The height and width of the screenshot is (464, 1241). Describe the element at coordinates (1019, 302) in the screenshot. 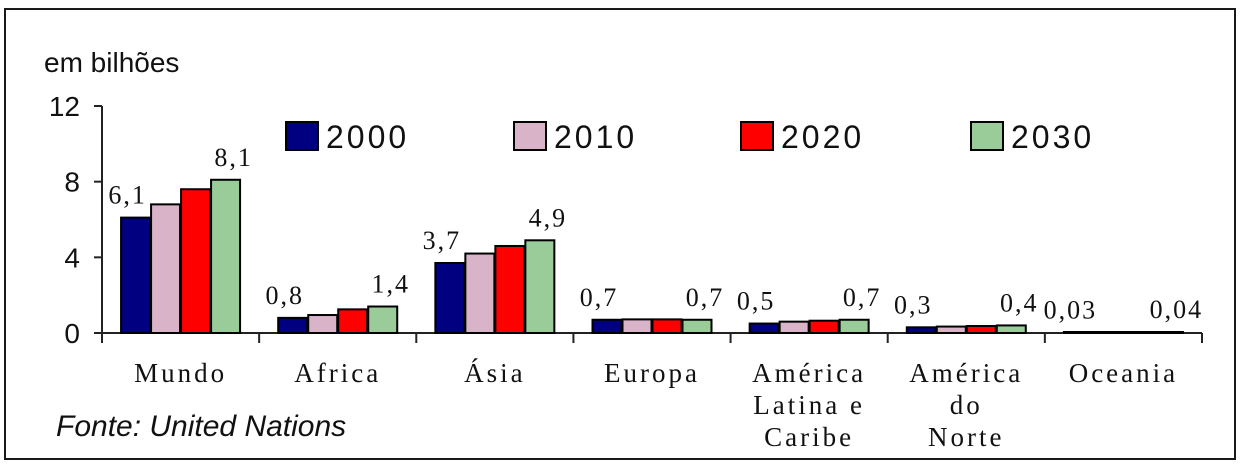

I see `data-label: 0,4` at that location.